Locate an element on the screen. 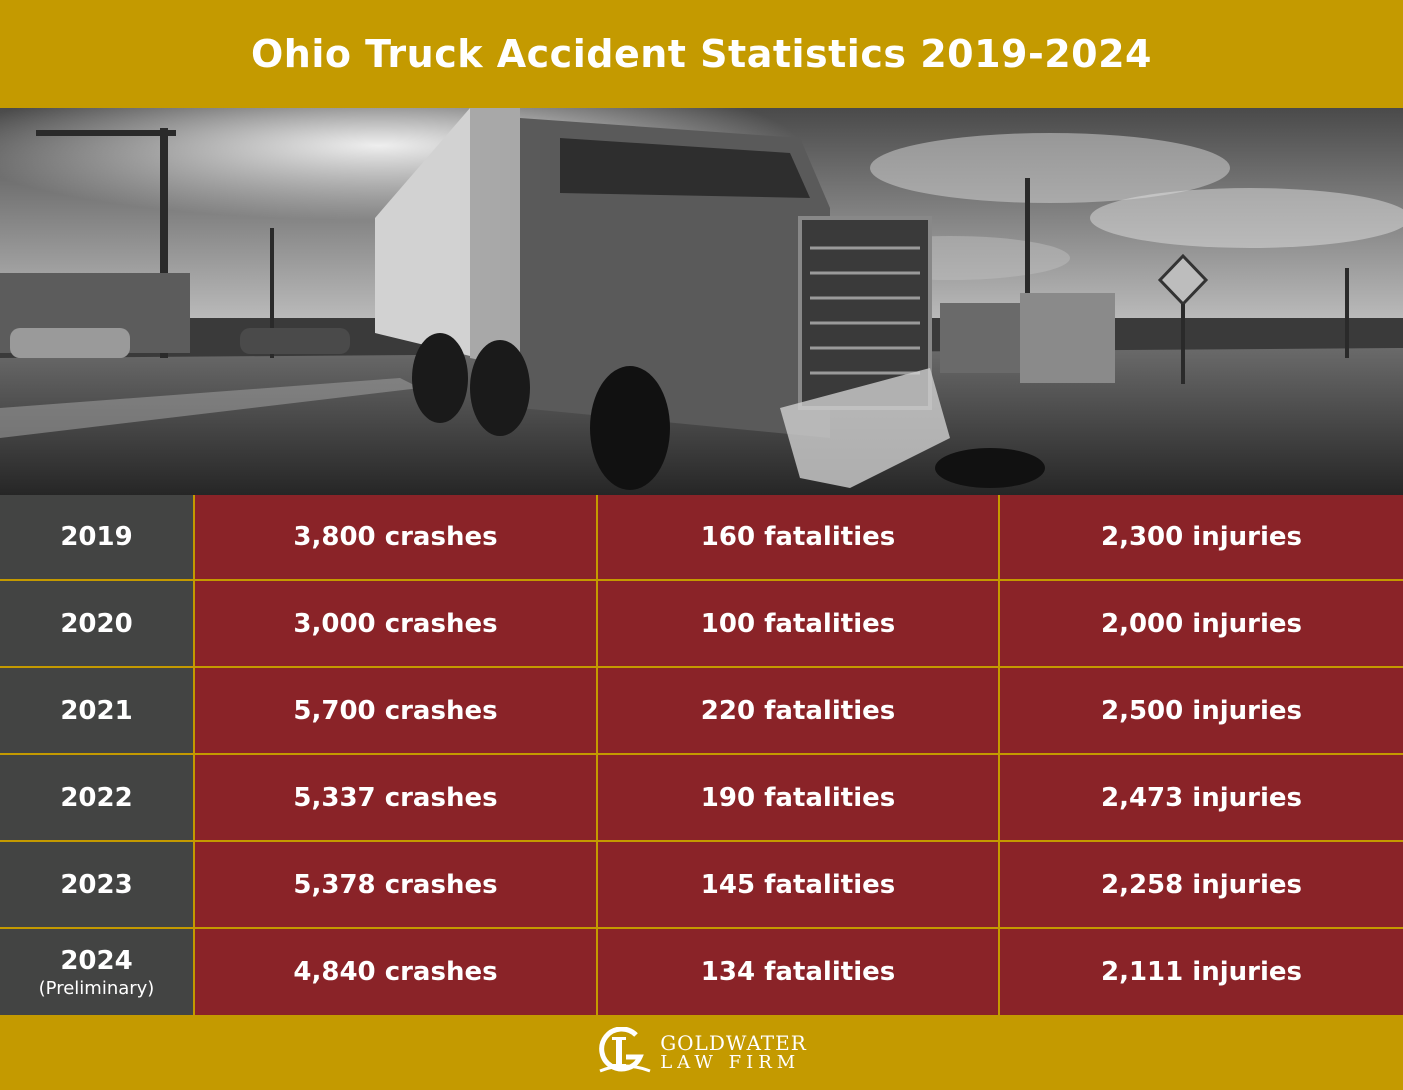  fatalities-cell: 145 fatalities is located at coordinates (798, 884).